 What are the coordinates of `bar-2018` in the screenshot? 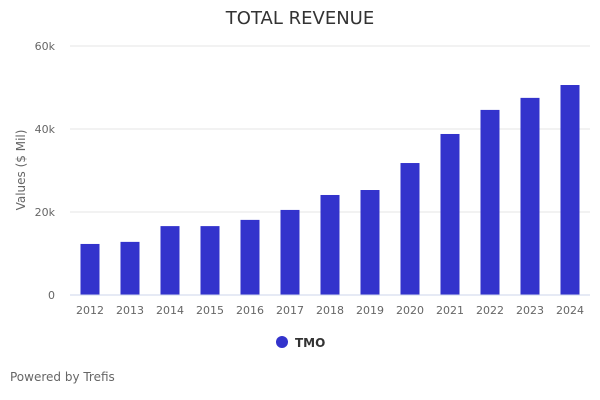 It's located at (330, 244).